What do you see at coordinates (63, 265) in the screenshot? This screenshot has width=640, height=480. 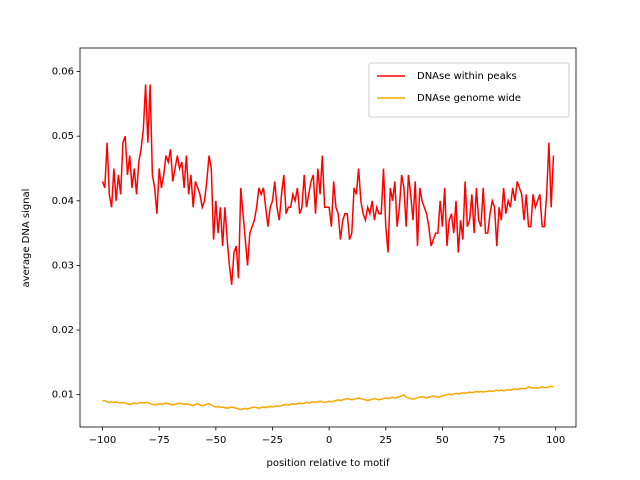 I see `y-tick-label: 0.03` at bounding box center [63, 265].